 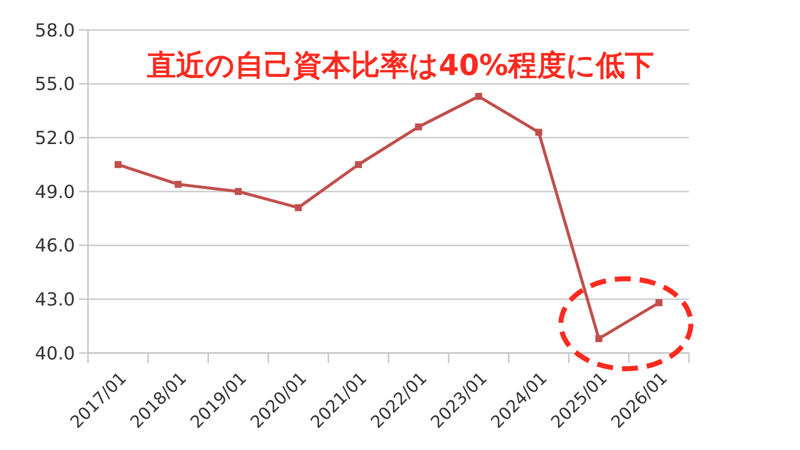 What do you see at coordinates (54, 299) in the screenshot?
I see `y-tick-label: 43.0` at bounding box center [54, 299].